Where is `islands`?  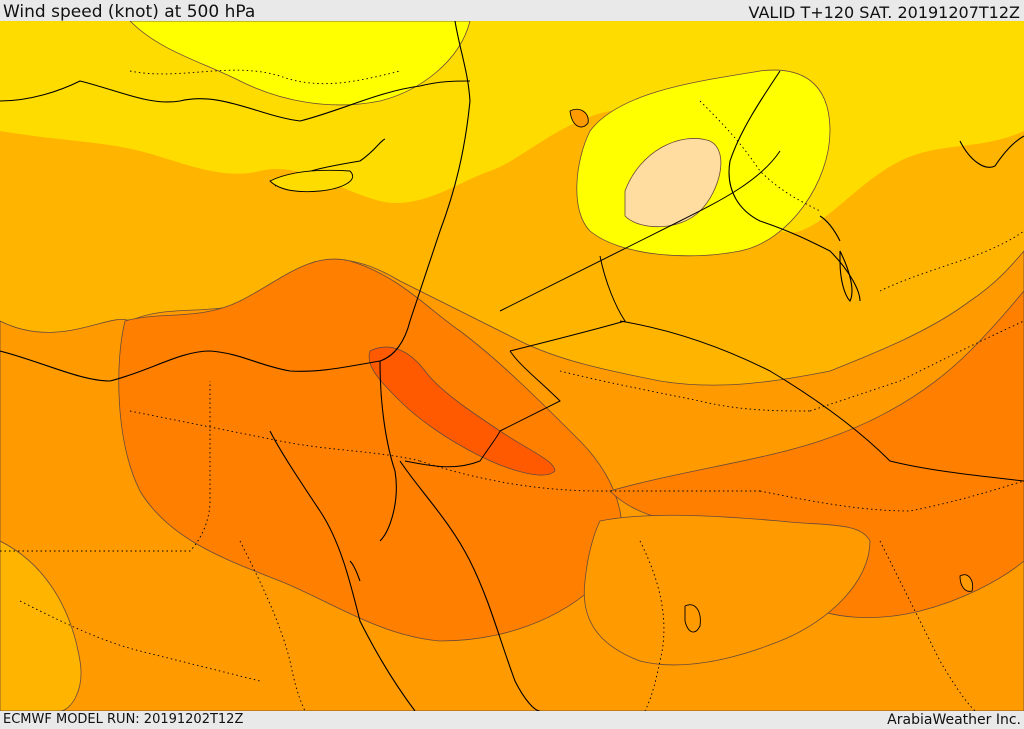 islands is located at coordinates (311, 181).